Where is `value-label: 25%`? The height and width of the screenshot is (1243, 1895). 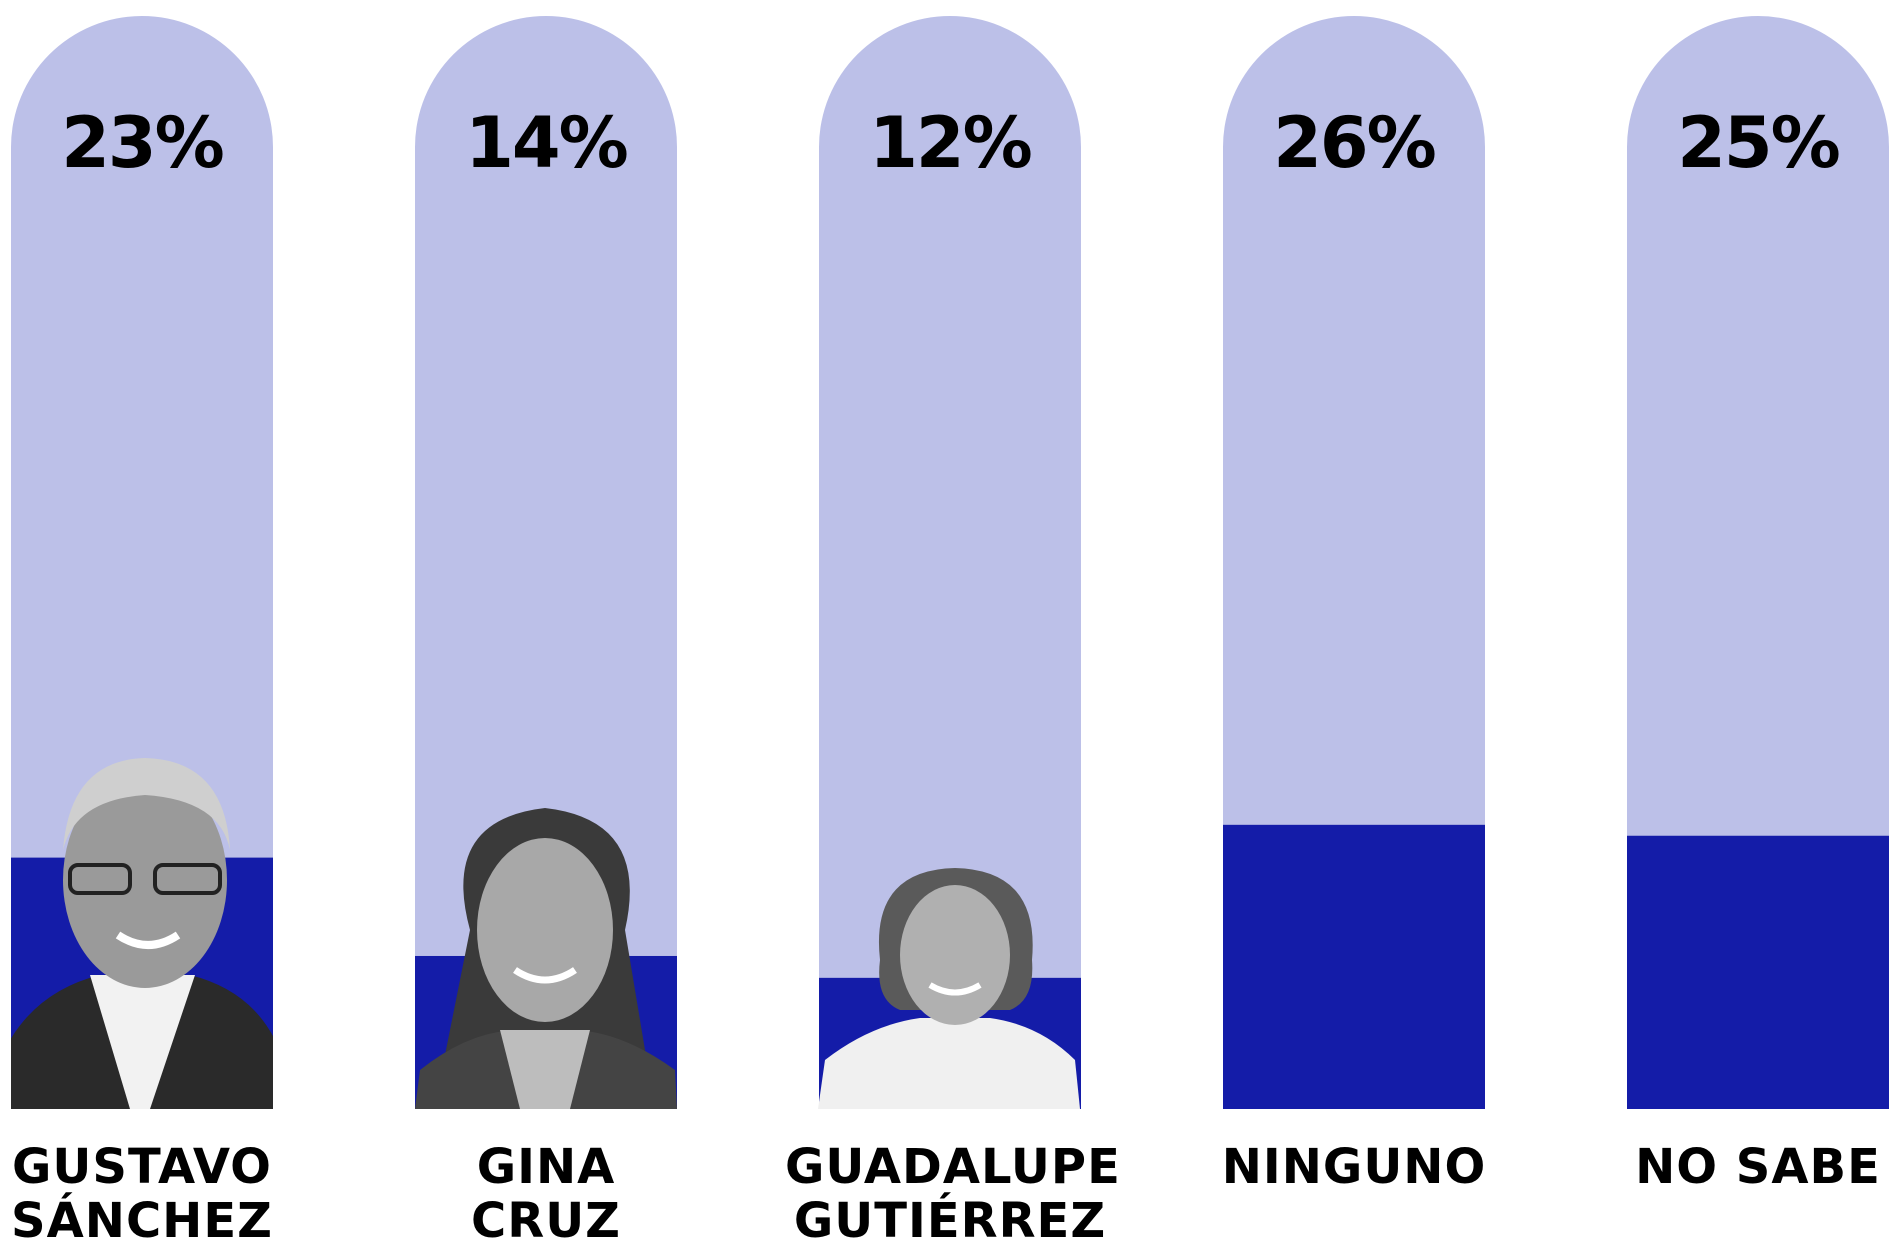 value-label: 25% is located at coordinates (1758, 143).